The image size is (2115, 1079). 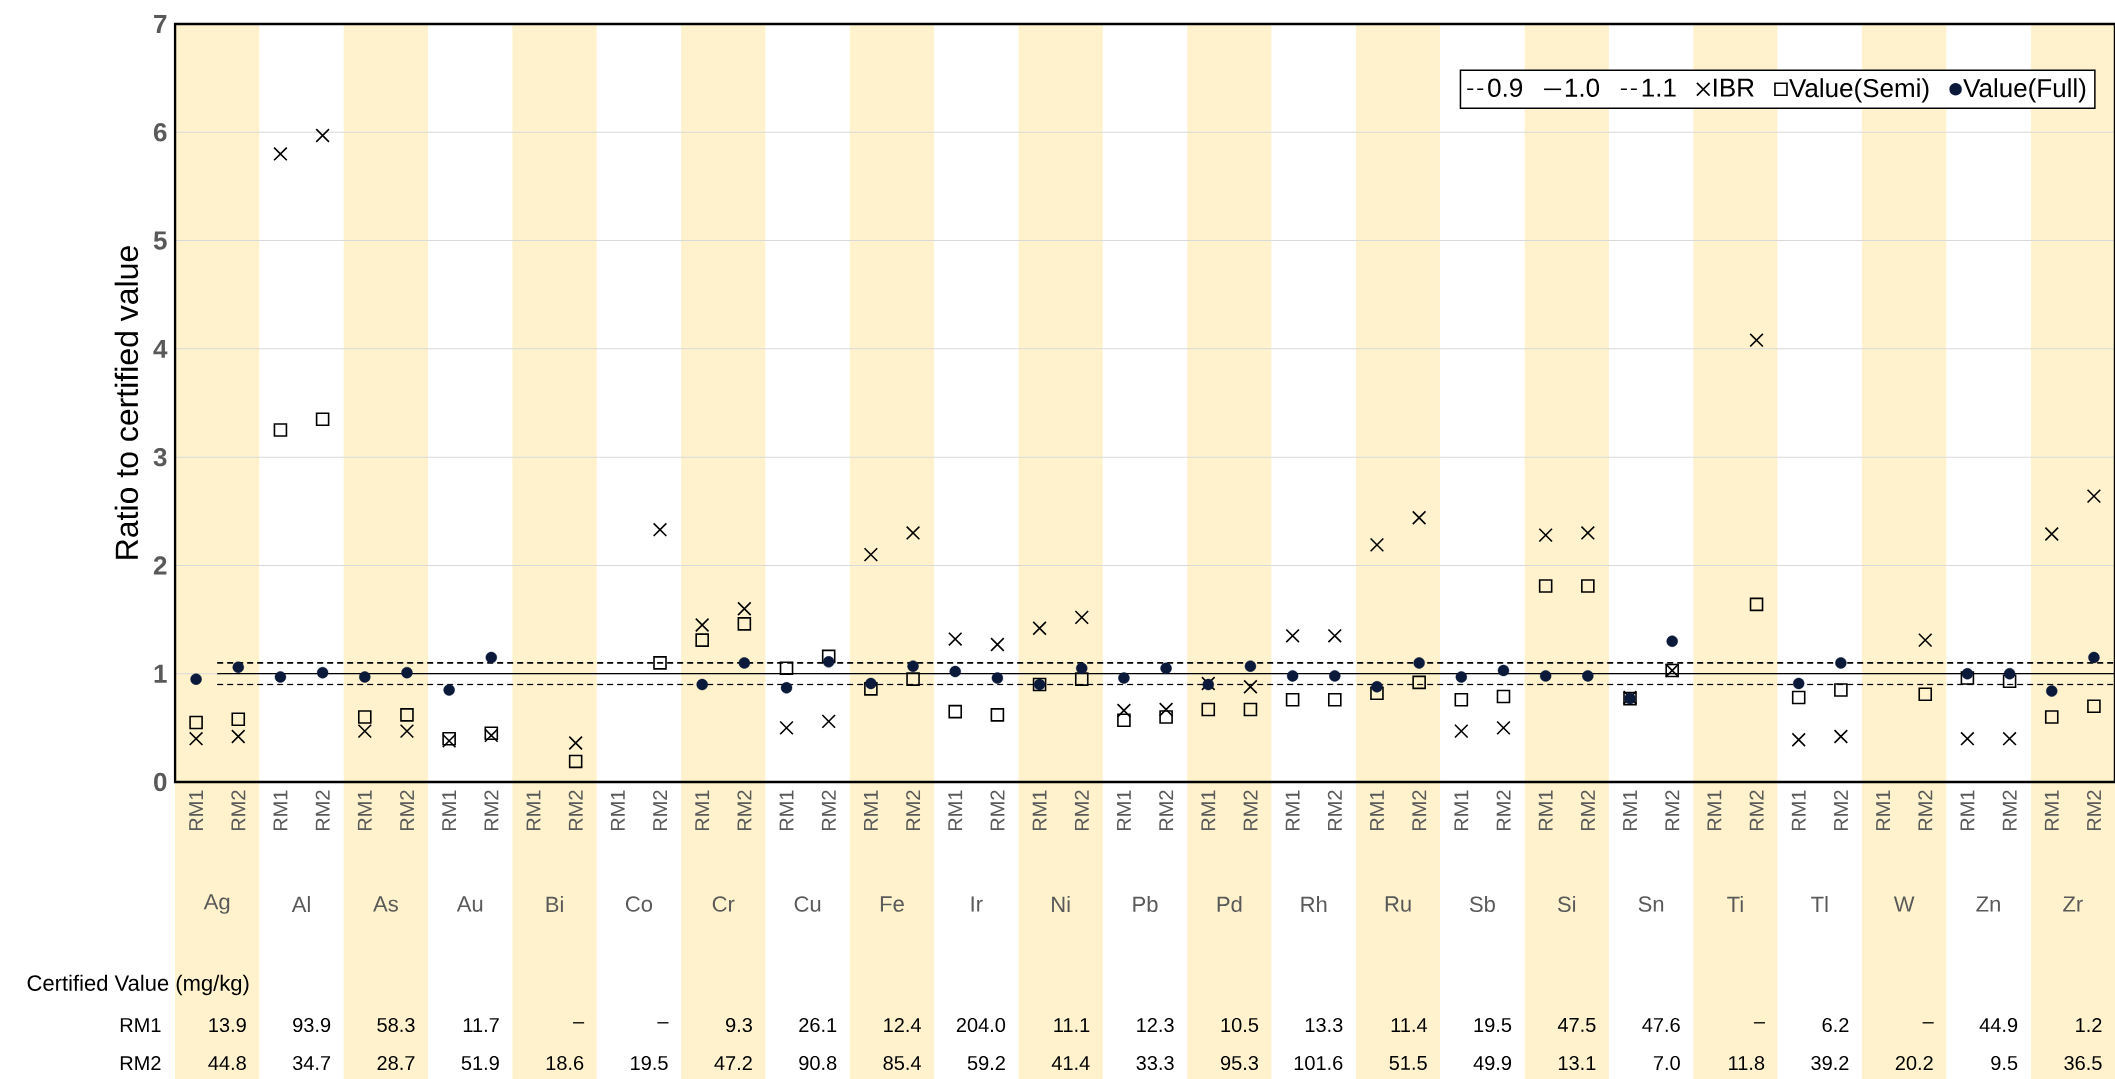 What do you see at coordinates (1482, 904) in the screenshot?
I see `text: Sb` at bounding box center [1482, 904].